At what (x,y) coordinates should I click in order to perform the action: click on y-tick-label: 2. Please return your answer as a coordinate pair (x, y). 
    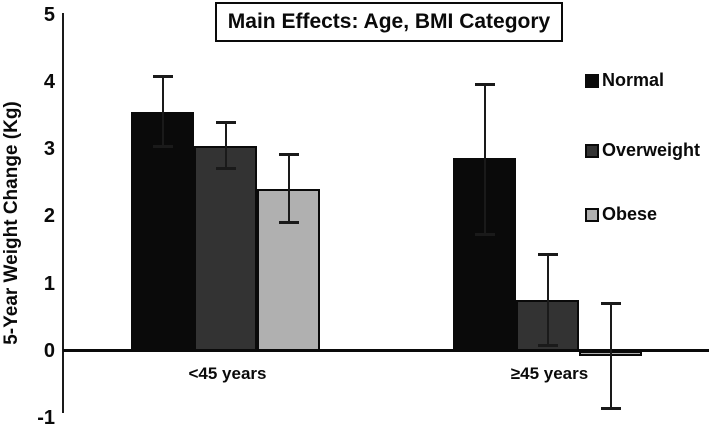
    Looking at the image, I should click on (49, 216).